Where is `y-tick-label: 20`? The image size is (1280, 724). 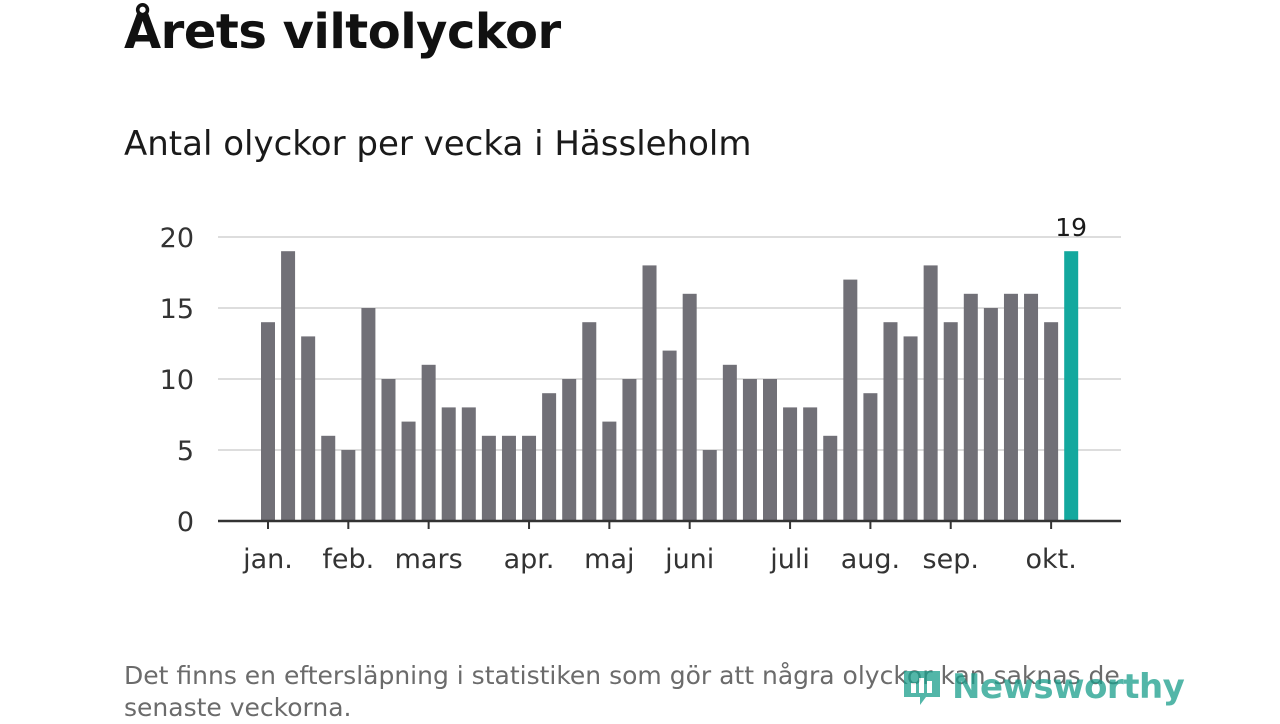
y-tick-label: 20 is located at coordinates (177, 238).